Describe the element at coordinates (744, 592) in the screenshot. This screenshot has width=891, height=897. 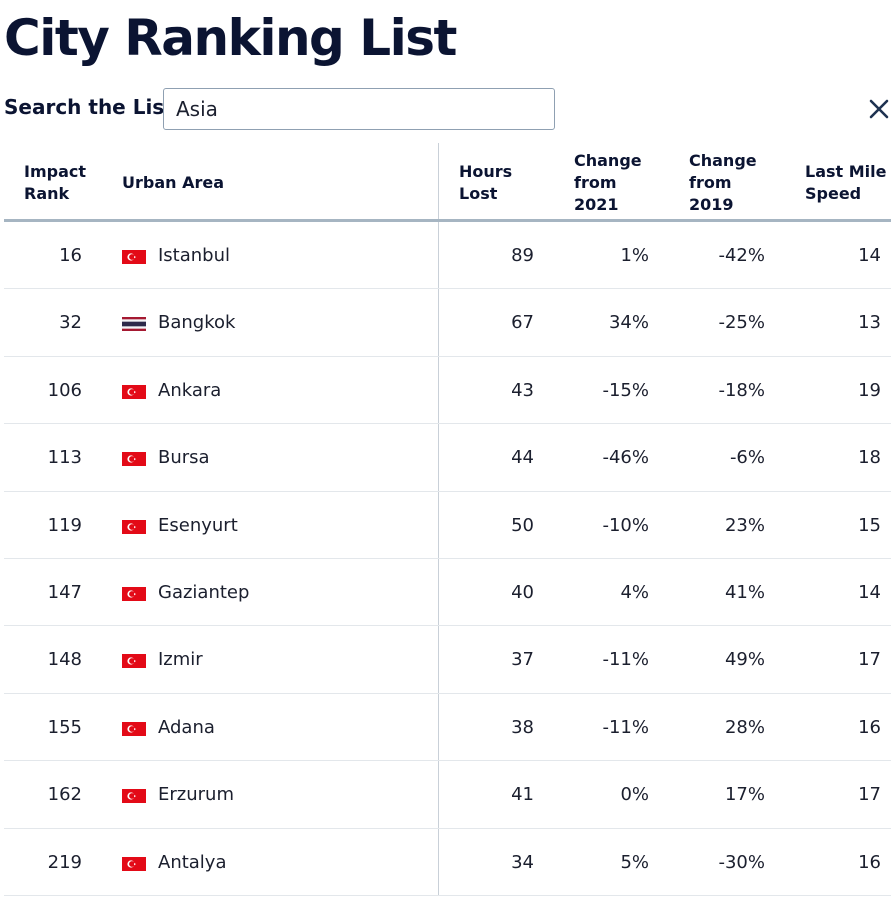
I see `cell-change-from-2019: 41%` at that location.